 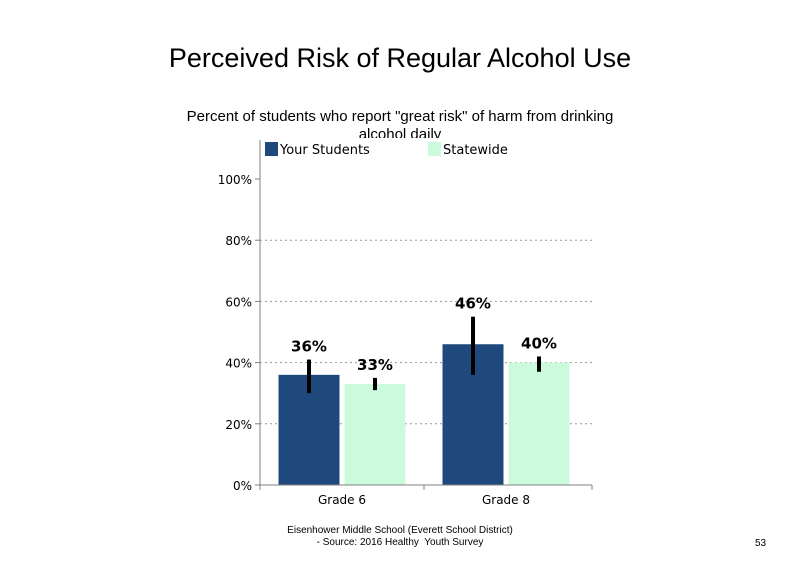 I want to click on footer-source: - Source: 2016 Healthy Youth Survey, so click(x=400, y=542).